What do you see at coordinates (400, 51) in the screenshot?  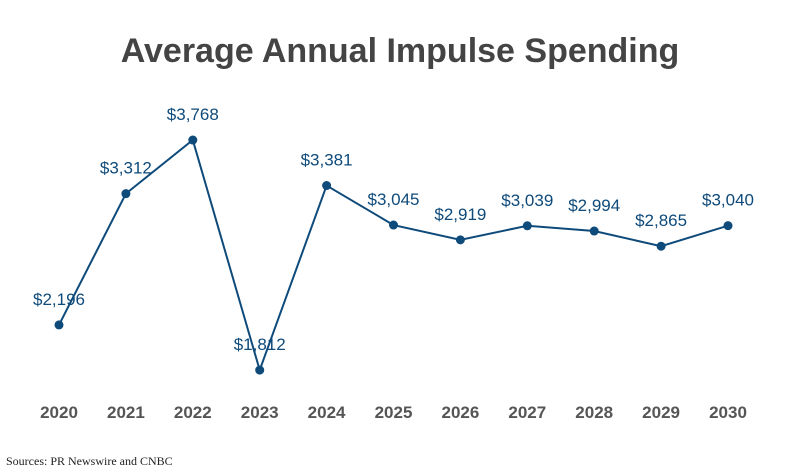 I see `chart-title: Average Annual Impulse Spending` at bounding box center [400, 51].